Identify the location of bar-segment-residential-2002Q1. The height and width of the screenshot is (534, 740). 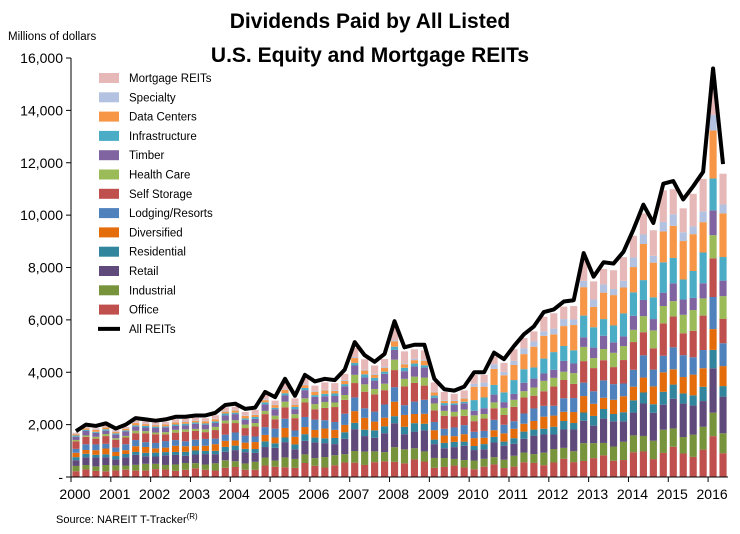
(156, 454).